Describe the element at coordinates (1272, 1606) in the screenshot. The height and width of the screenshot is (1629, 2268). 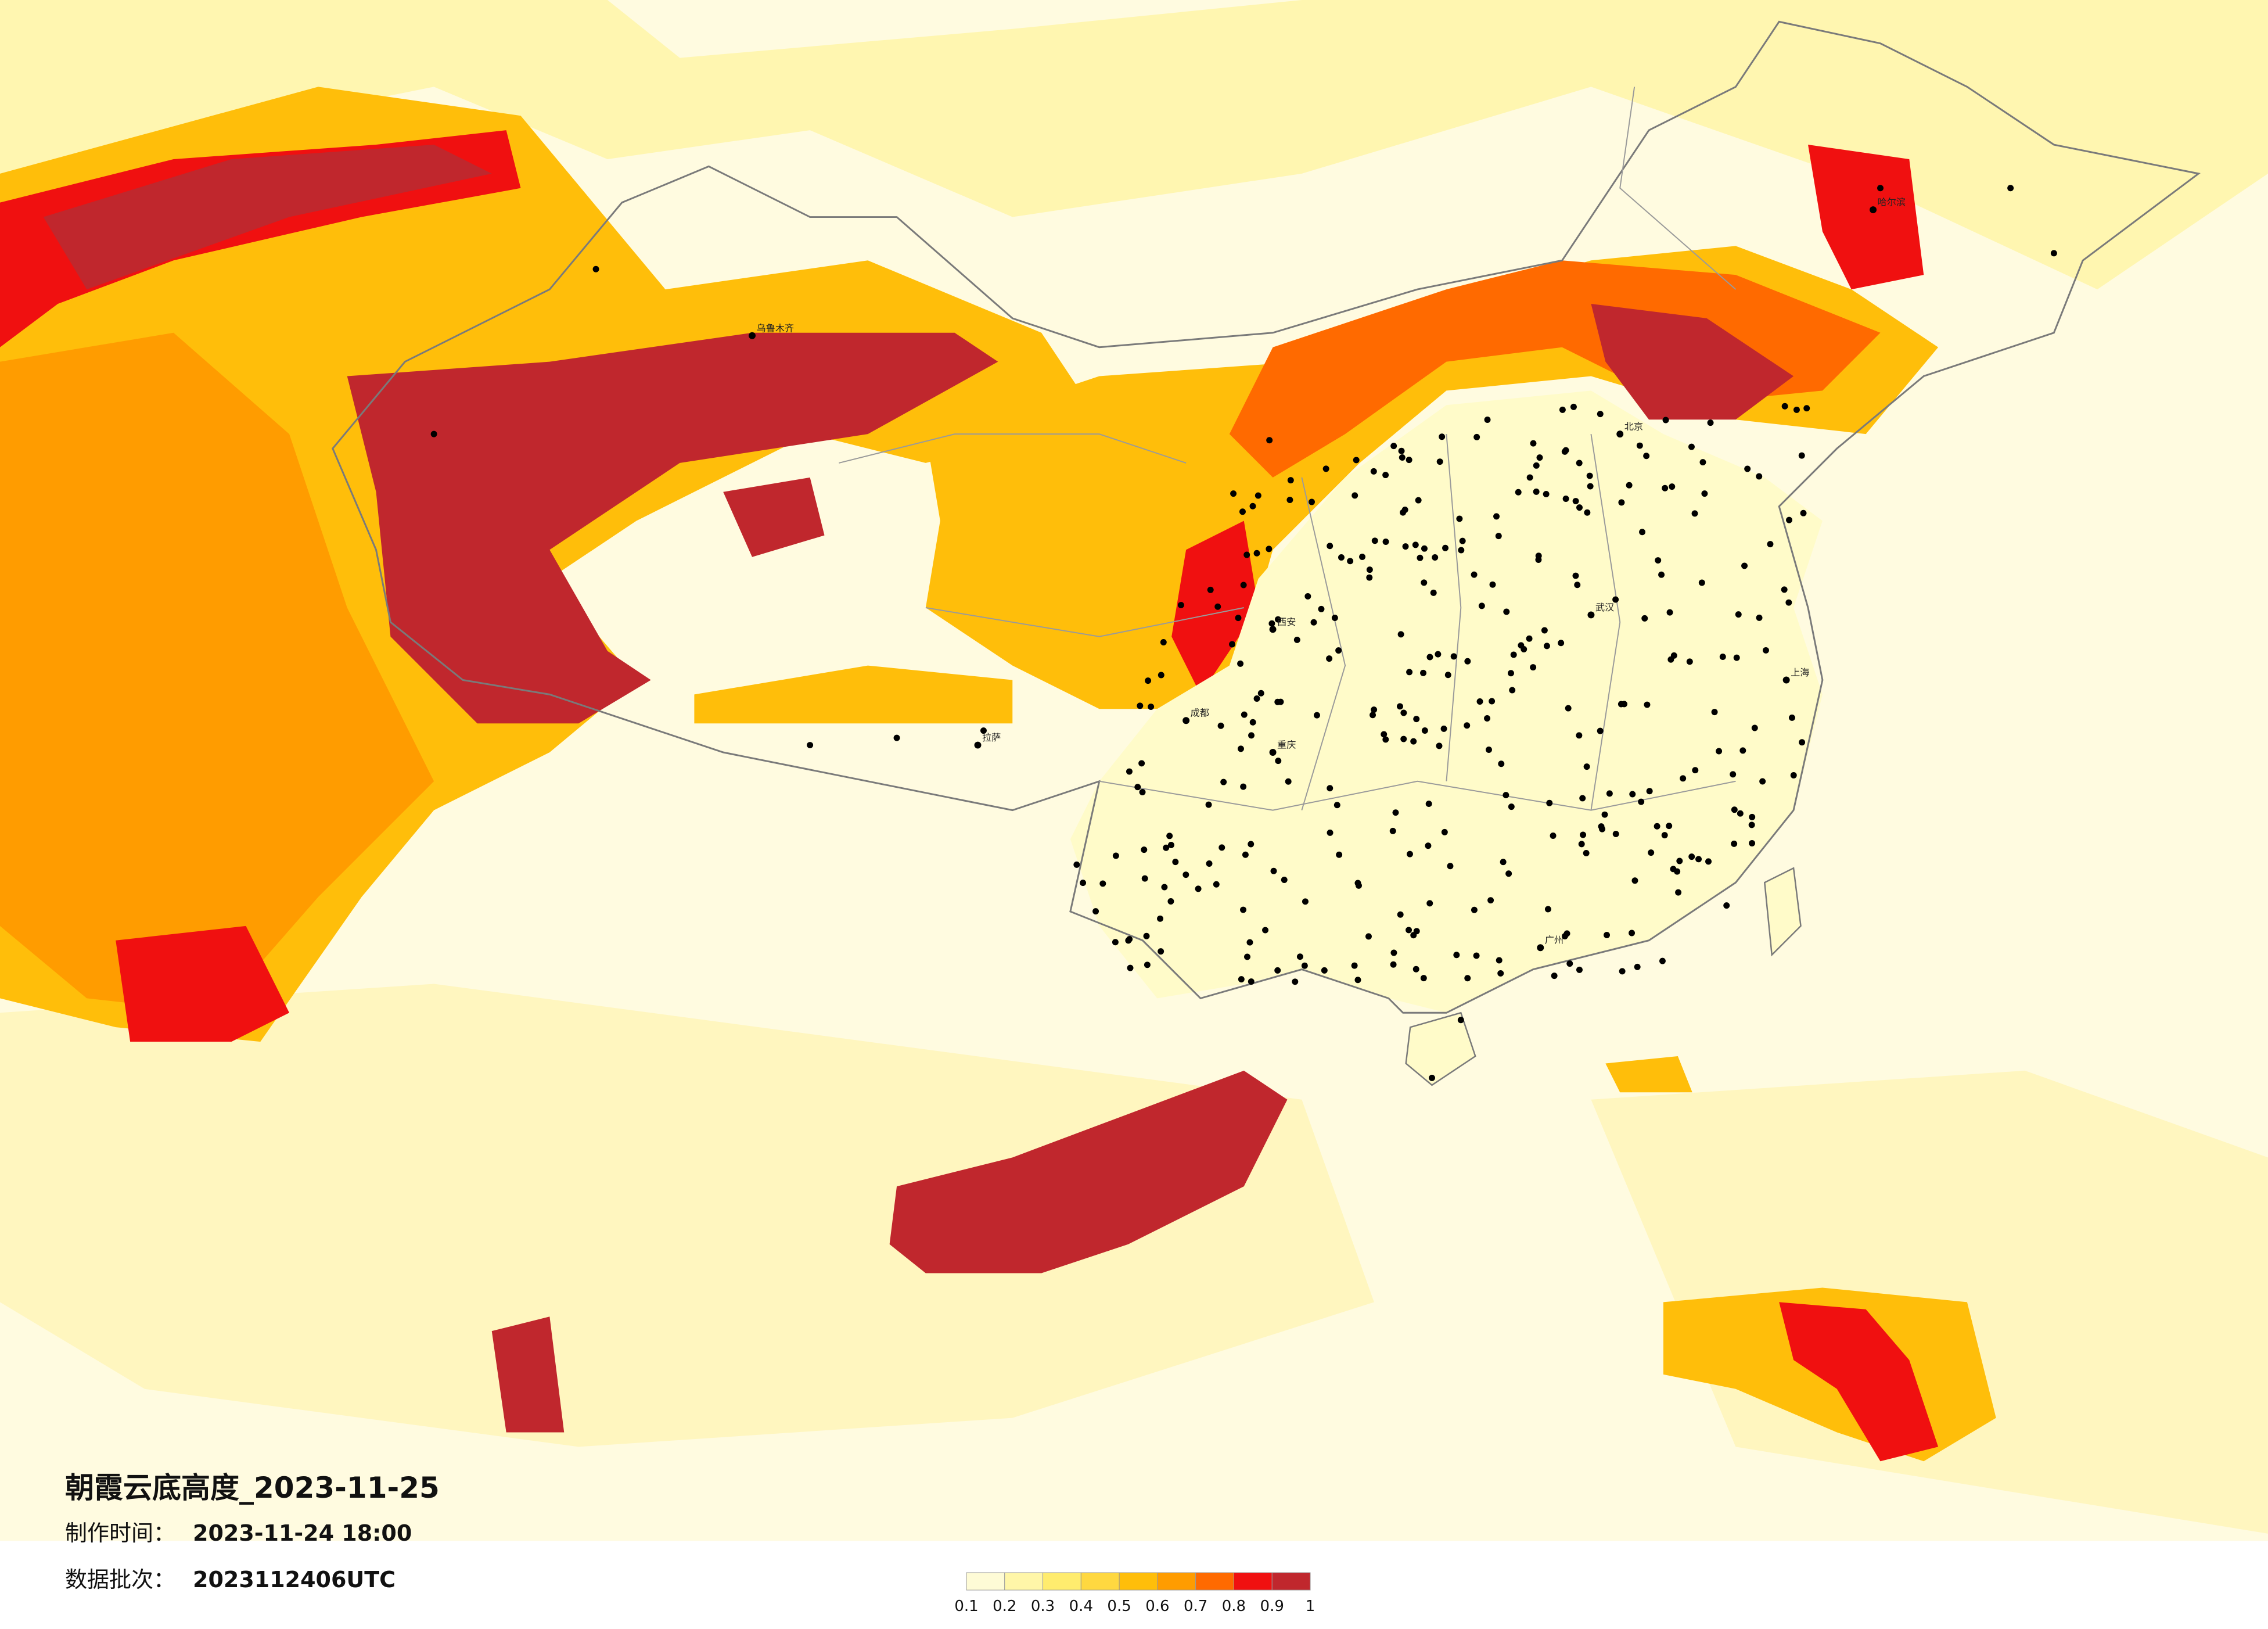
I see `legend-tick-label: 0.9` at that location.